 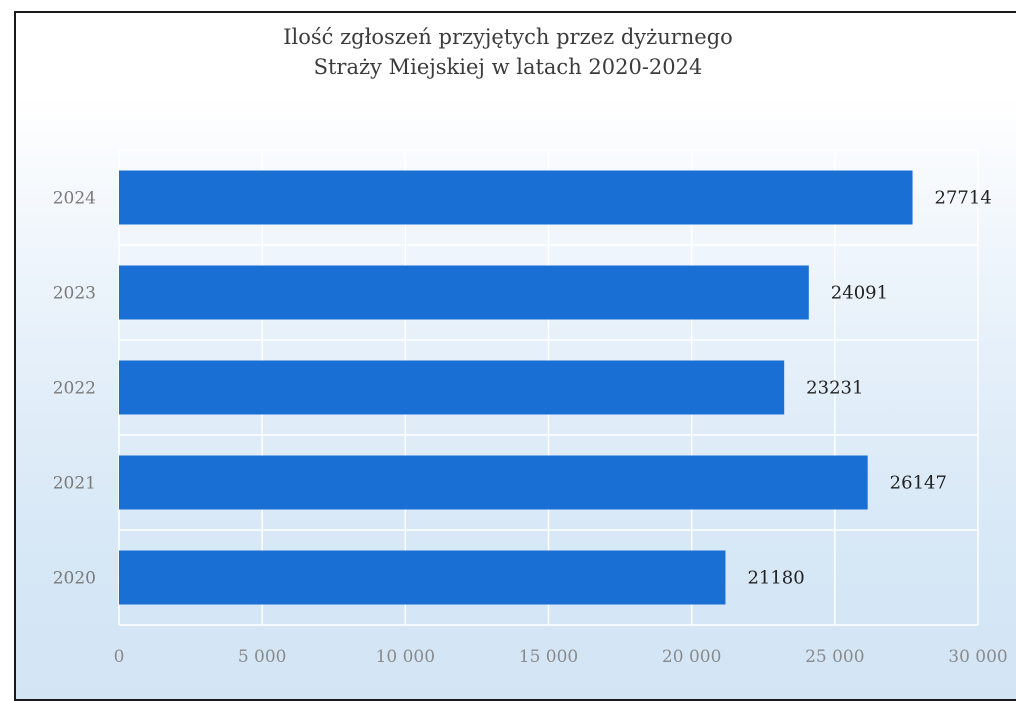 What do you see at coordinates (977, 657) in the screenshot?
I see `x-tick-label: 30 000` at bounding box center [977, 657].